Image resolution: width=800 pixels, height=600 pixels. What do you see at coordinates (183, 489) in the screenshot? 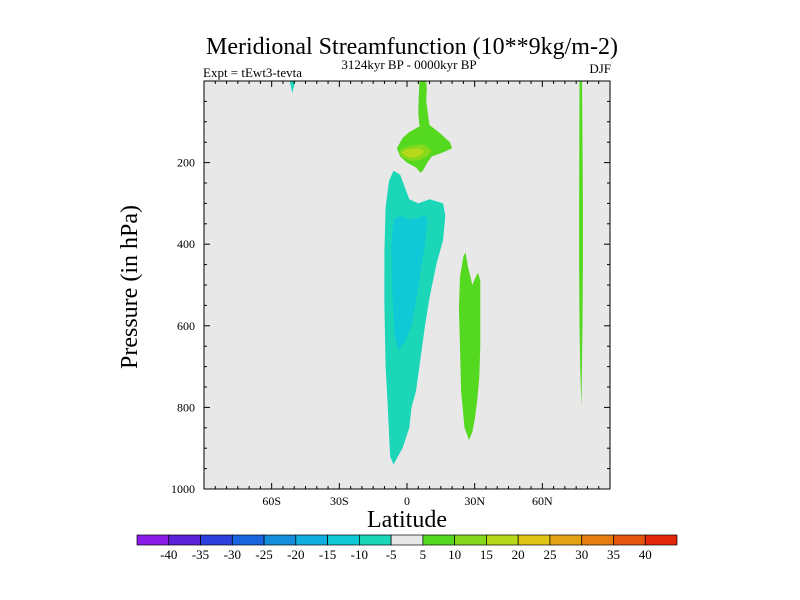
I see `y-tick-label: 1000` at bounding box center [183, 489].